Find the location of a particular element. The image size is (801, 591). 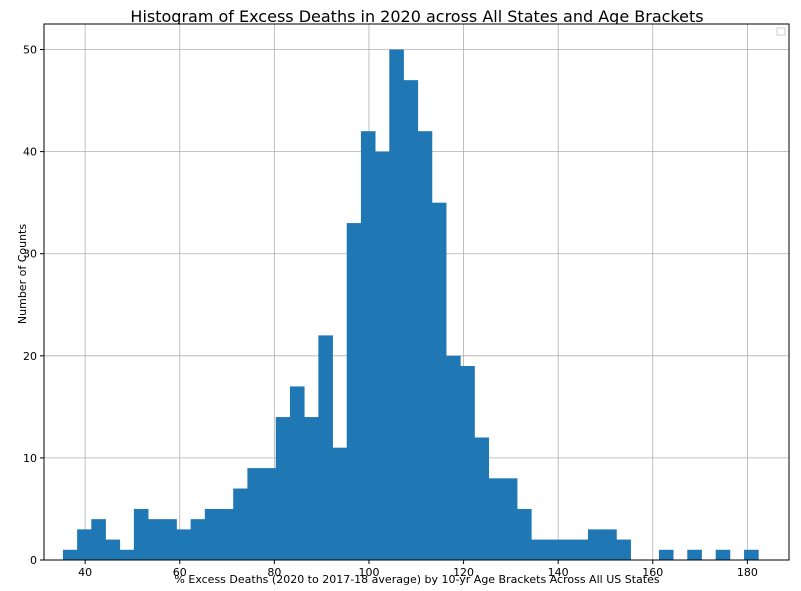

x-tick-label: 80 is located at coordinates (274, 572).